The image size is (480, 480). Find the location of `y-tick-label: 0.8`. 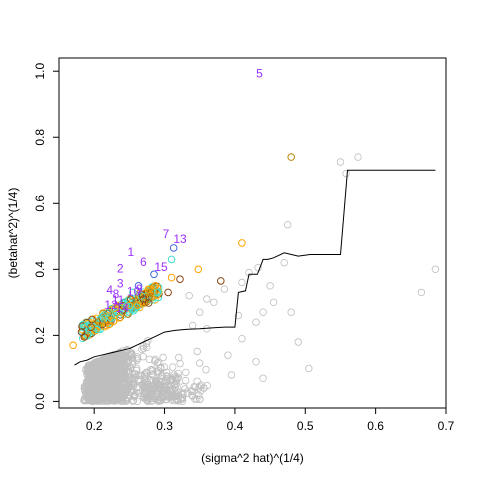

y-tick-label: 0.8 is located at coordinates (40, 137).